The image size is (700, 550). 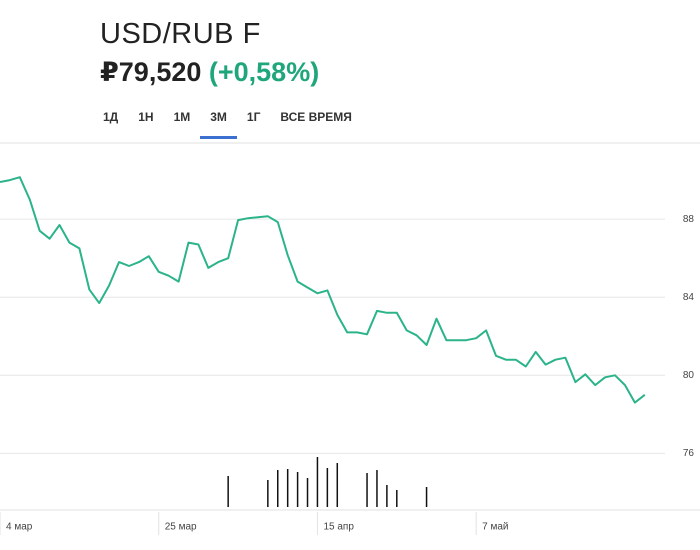 I want to click on x-tick-label: 7 май, so click(x=495, y=527).